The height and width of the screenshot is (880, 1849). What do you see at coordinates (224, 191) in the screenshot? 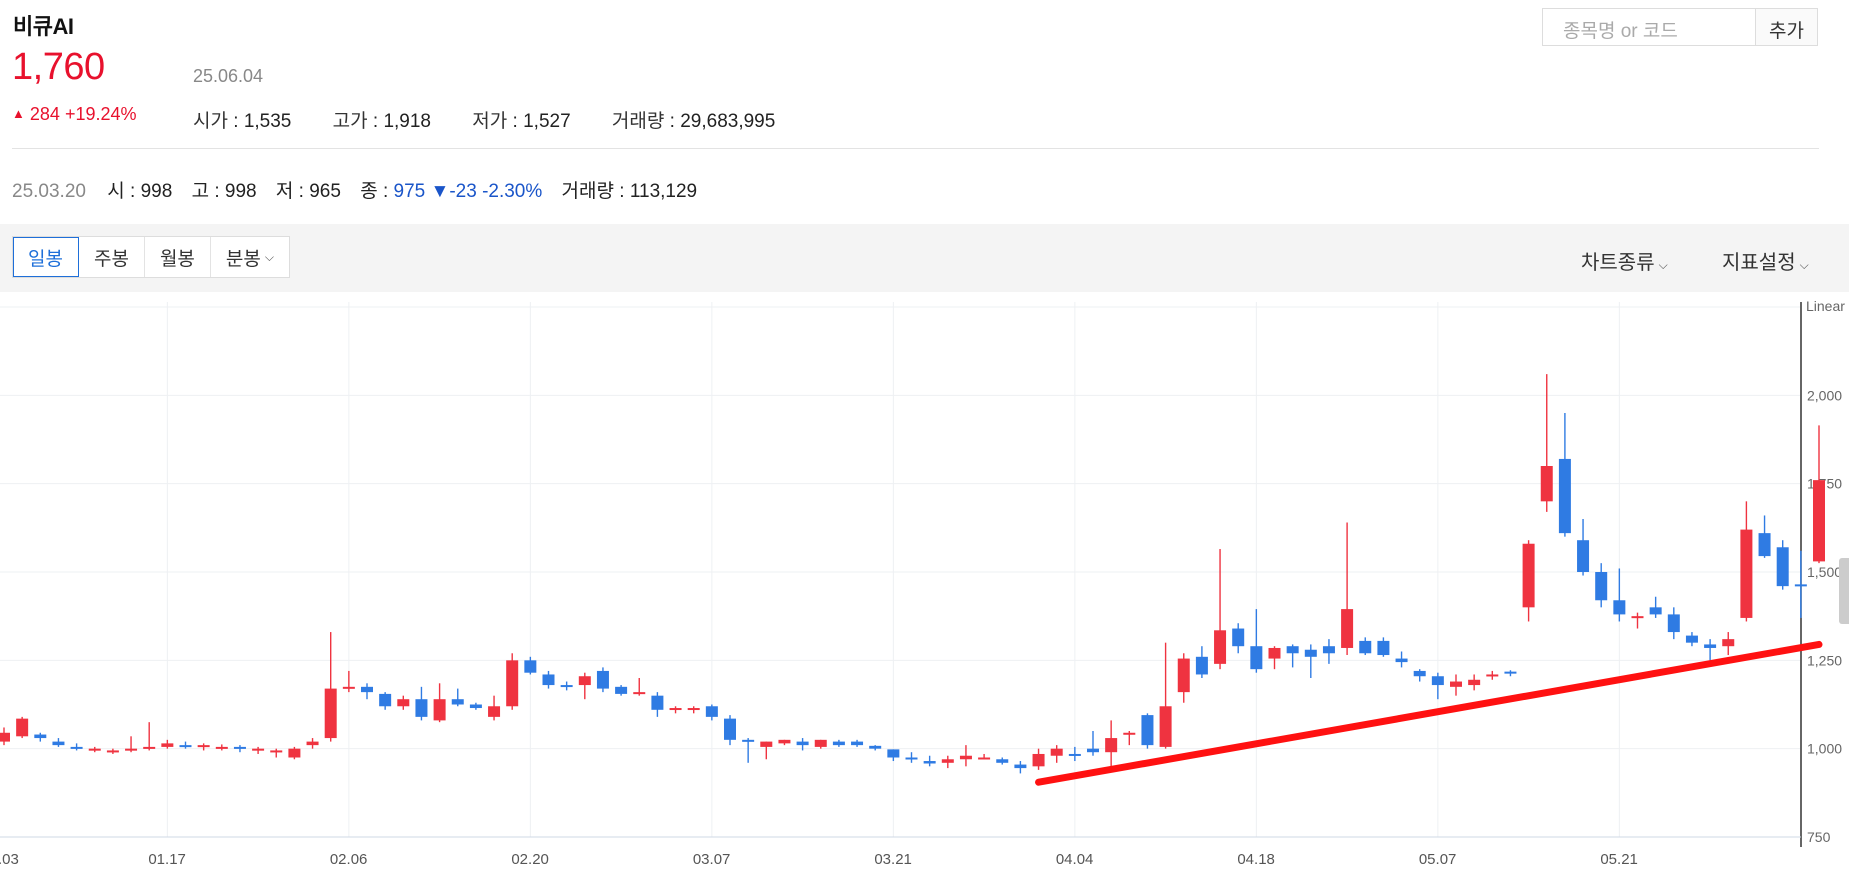
I see `crosshair-high: 고 : 998` at bounding box center [224, 191].